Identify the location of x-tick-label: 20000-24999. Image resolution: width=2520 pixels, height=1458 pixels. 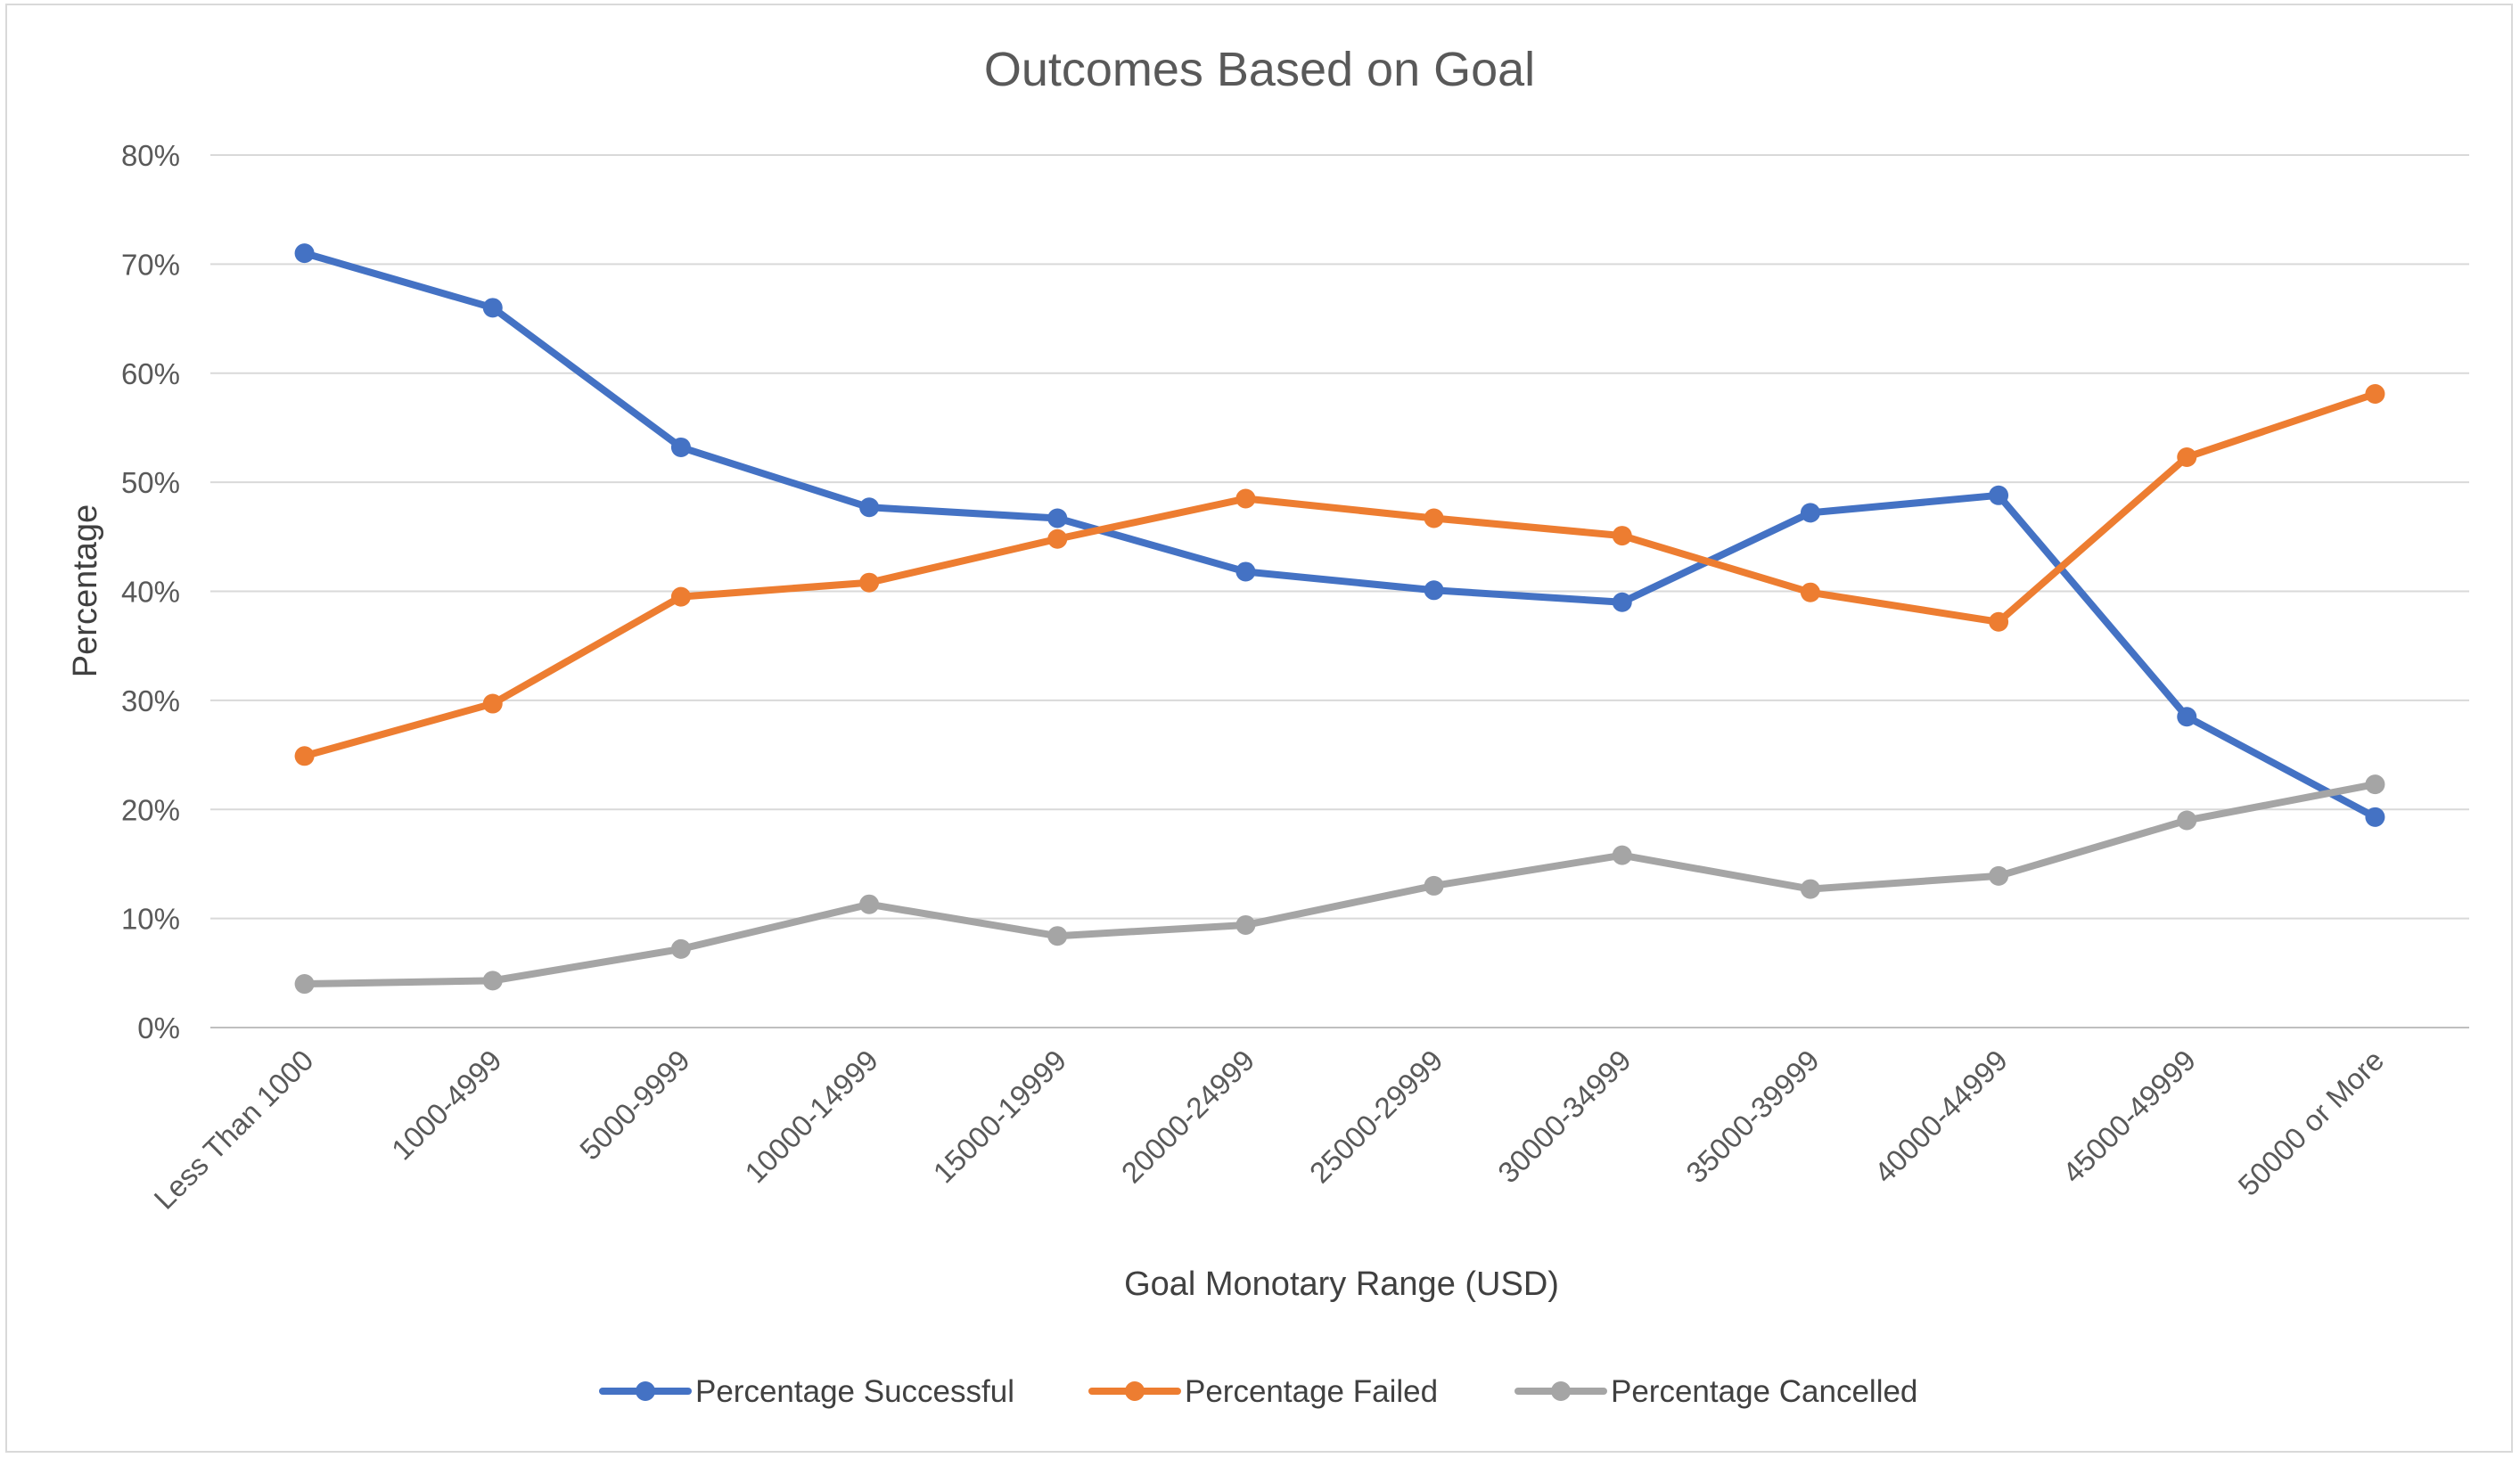
(1188, 1117).